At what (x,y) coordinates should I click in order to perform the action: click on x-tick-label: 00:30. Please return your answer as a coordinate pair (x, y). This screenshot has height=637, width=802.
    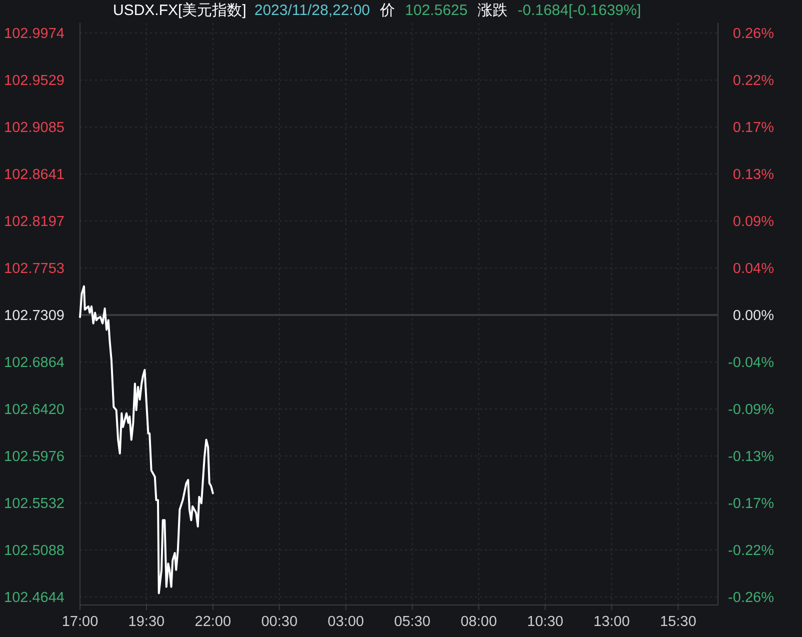
    Looking at the image, I should click on (279, 622).